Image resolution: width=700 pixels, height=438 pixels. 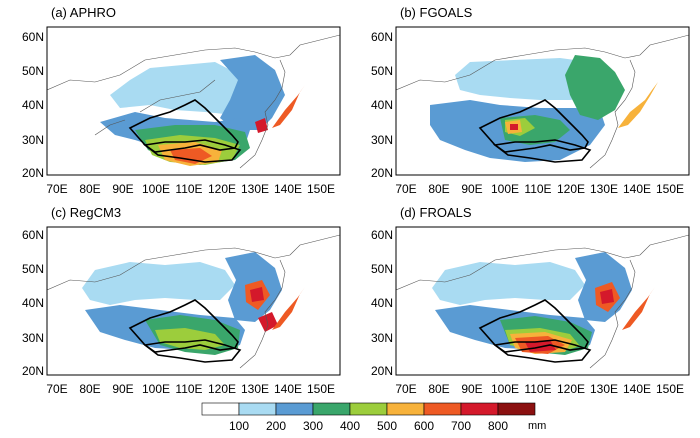 I want to click on country-border, so click(x=155, y=107).